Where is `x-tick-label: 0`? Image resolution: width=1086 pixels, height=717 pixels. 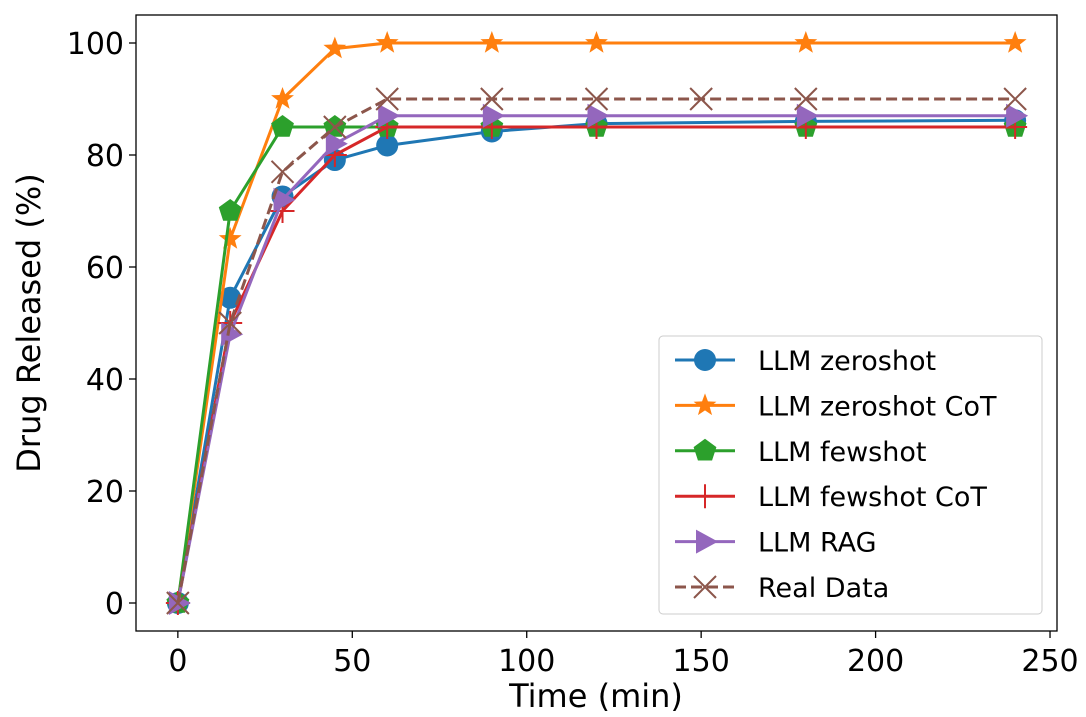 x-tick-label: 0 is located at coordinates (177, 661).